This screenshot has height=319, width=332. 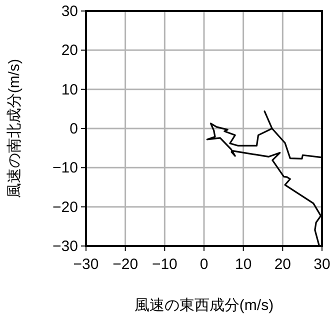 I want to click on x-tick-label: −30, so click(x=86, y=264).